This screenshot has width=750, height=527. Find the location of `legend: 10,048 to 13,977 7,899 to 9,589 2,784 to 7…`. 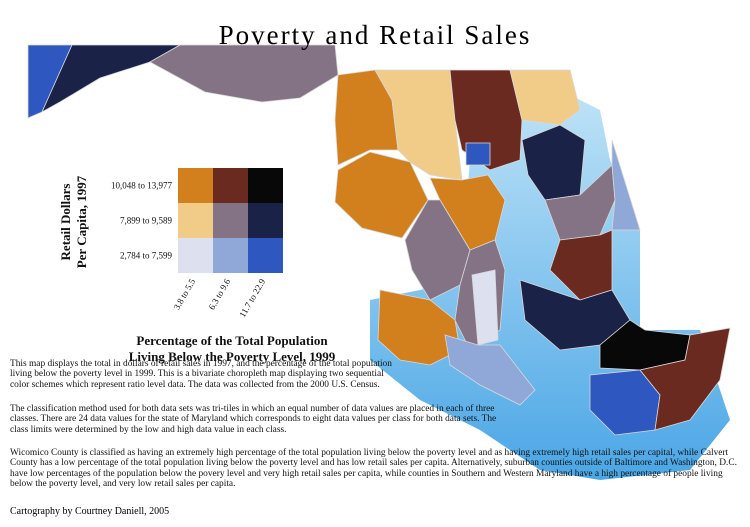

legend: 10,048 to 13,977 7,899 to 9,589 2,784 to 7… is located at coordinates (197, 243).